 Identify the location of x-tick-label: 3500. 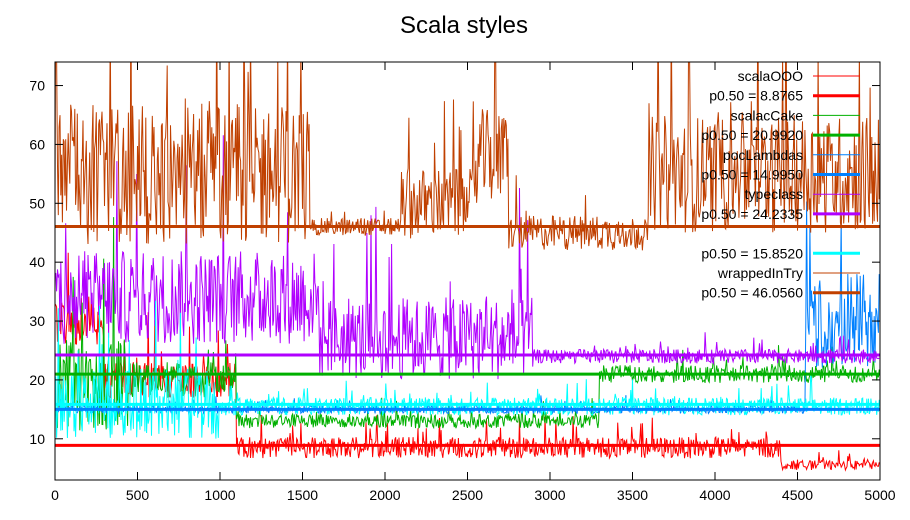
(632, 495).